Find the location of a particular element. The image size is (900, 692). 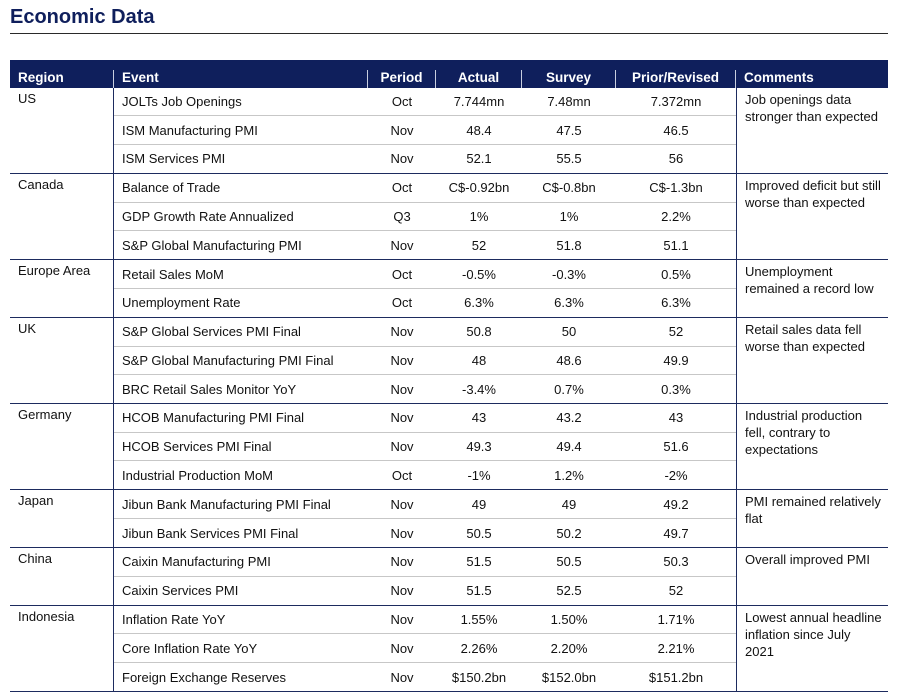

survey-cell: 2.20% is located at coordinates (569, 648).